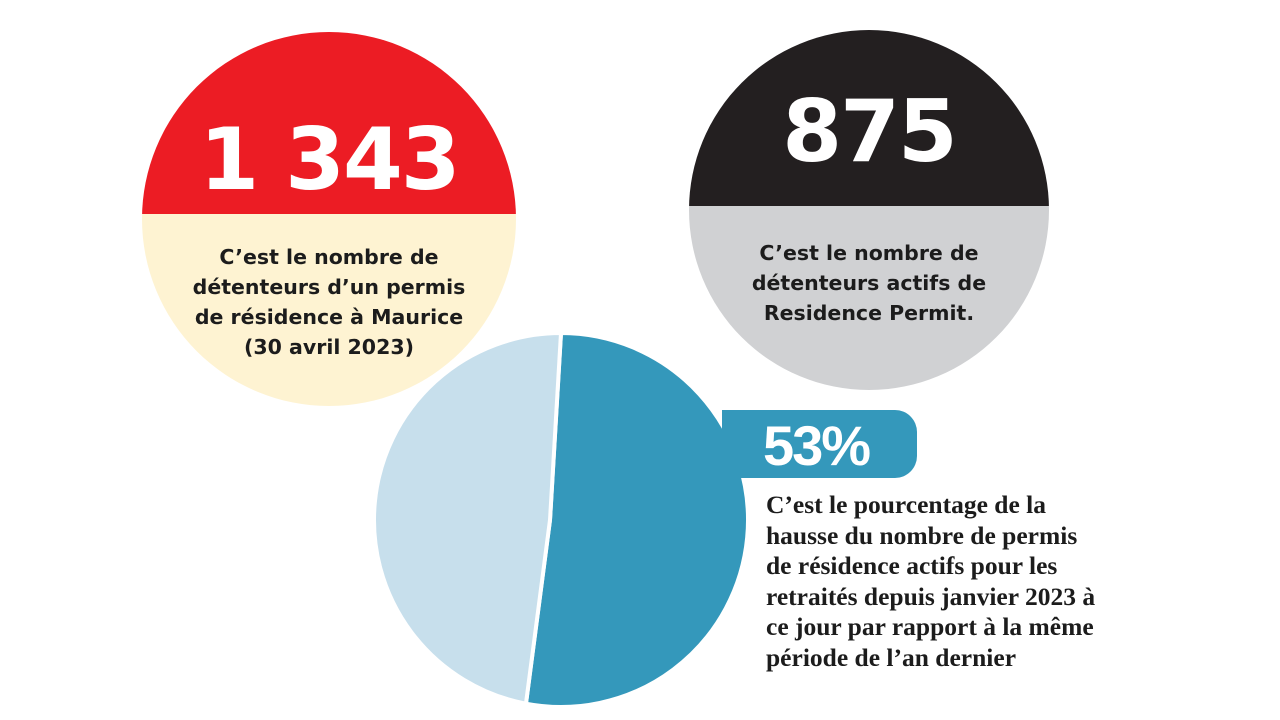  I want to click on percentage-value: 53%, so click(817, 445).